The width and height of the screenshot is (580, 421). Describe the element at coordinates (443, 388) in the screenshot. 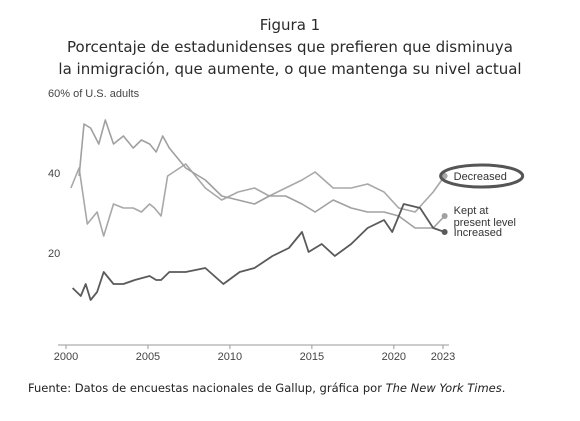

I see `source-publication: The New York Times` at that location.